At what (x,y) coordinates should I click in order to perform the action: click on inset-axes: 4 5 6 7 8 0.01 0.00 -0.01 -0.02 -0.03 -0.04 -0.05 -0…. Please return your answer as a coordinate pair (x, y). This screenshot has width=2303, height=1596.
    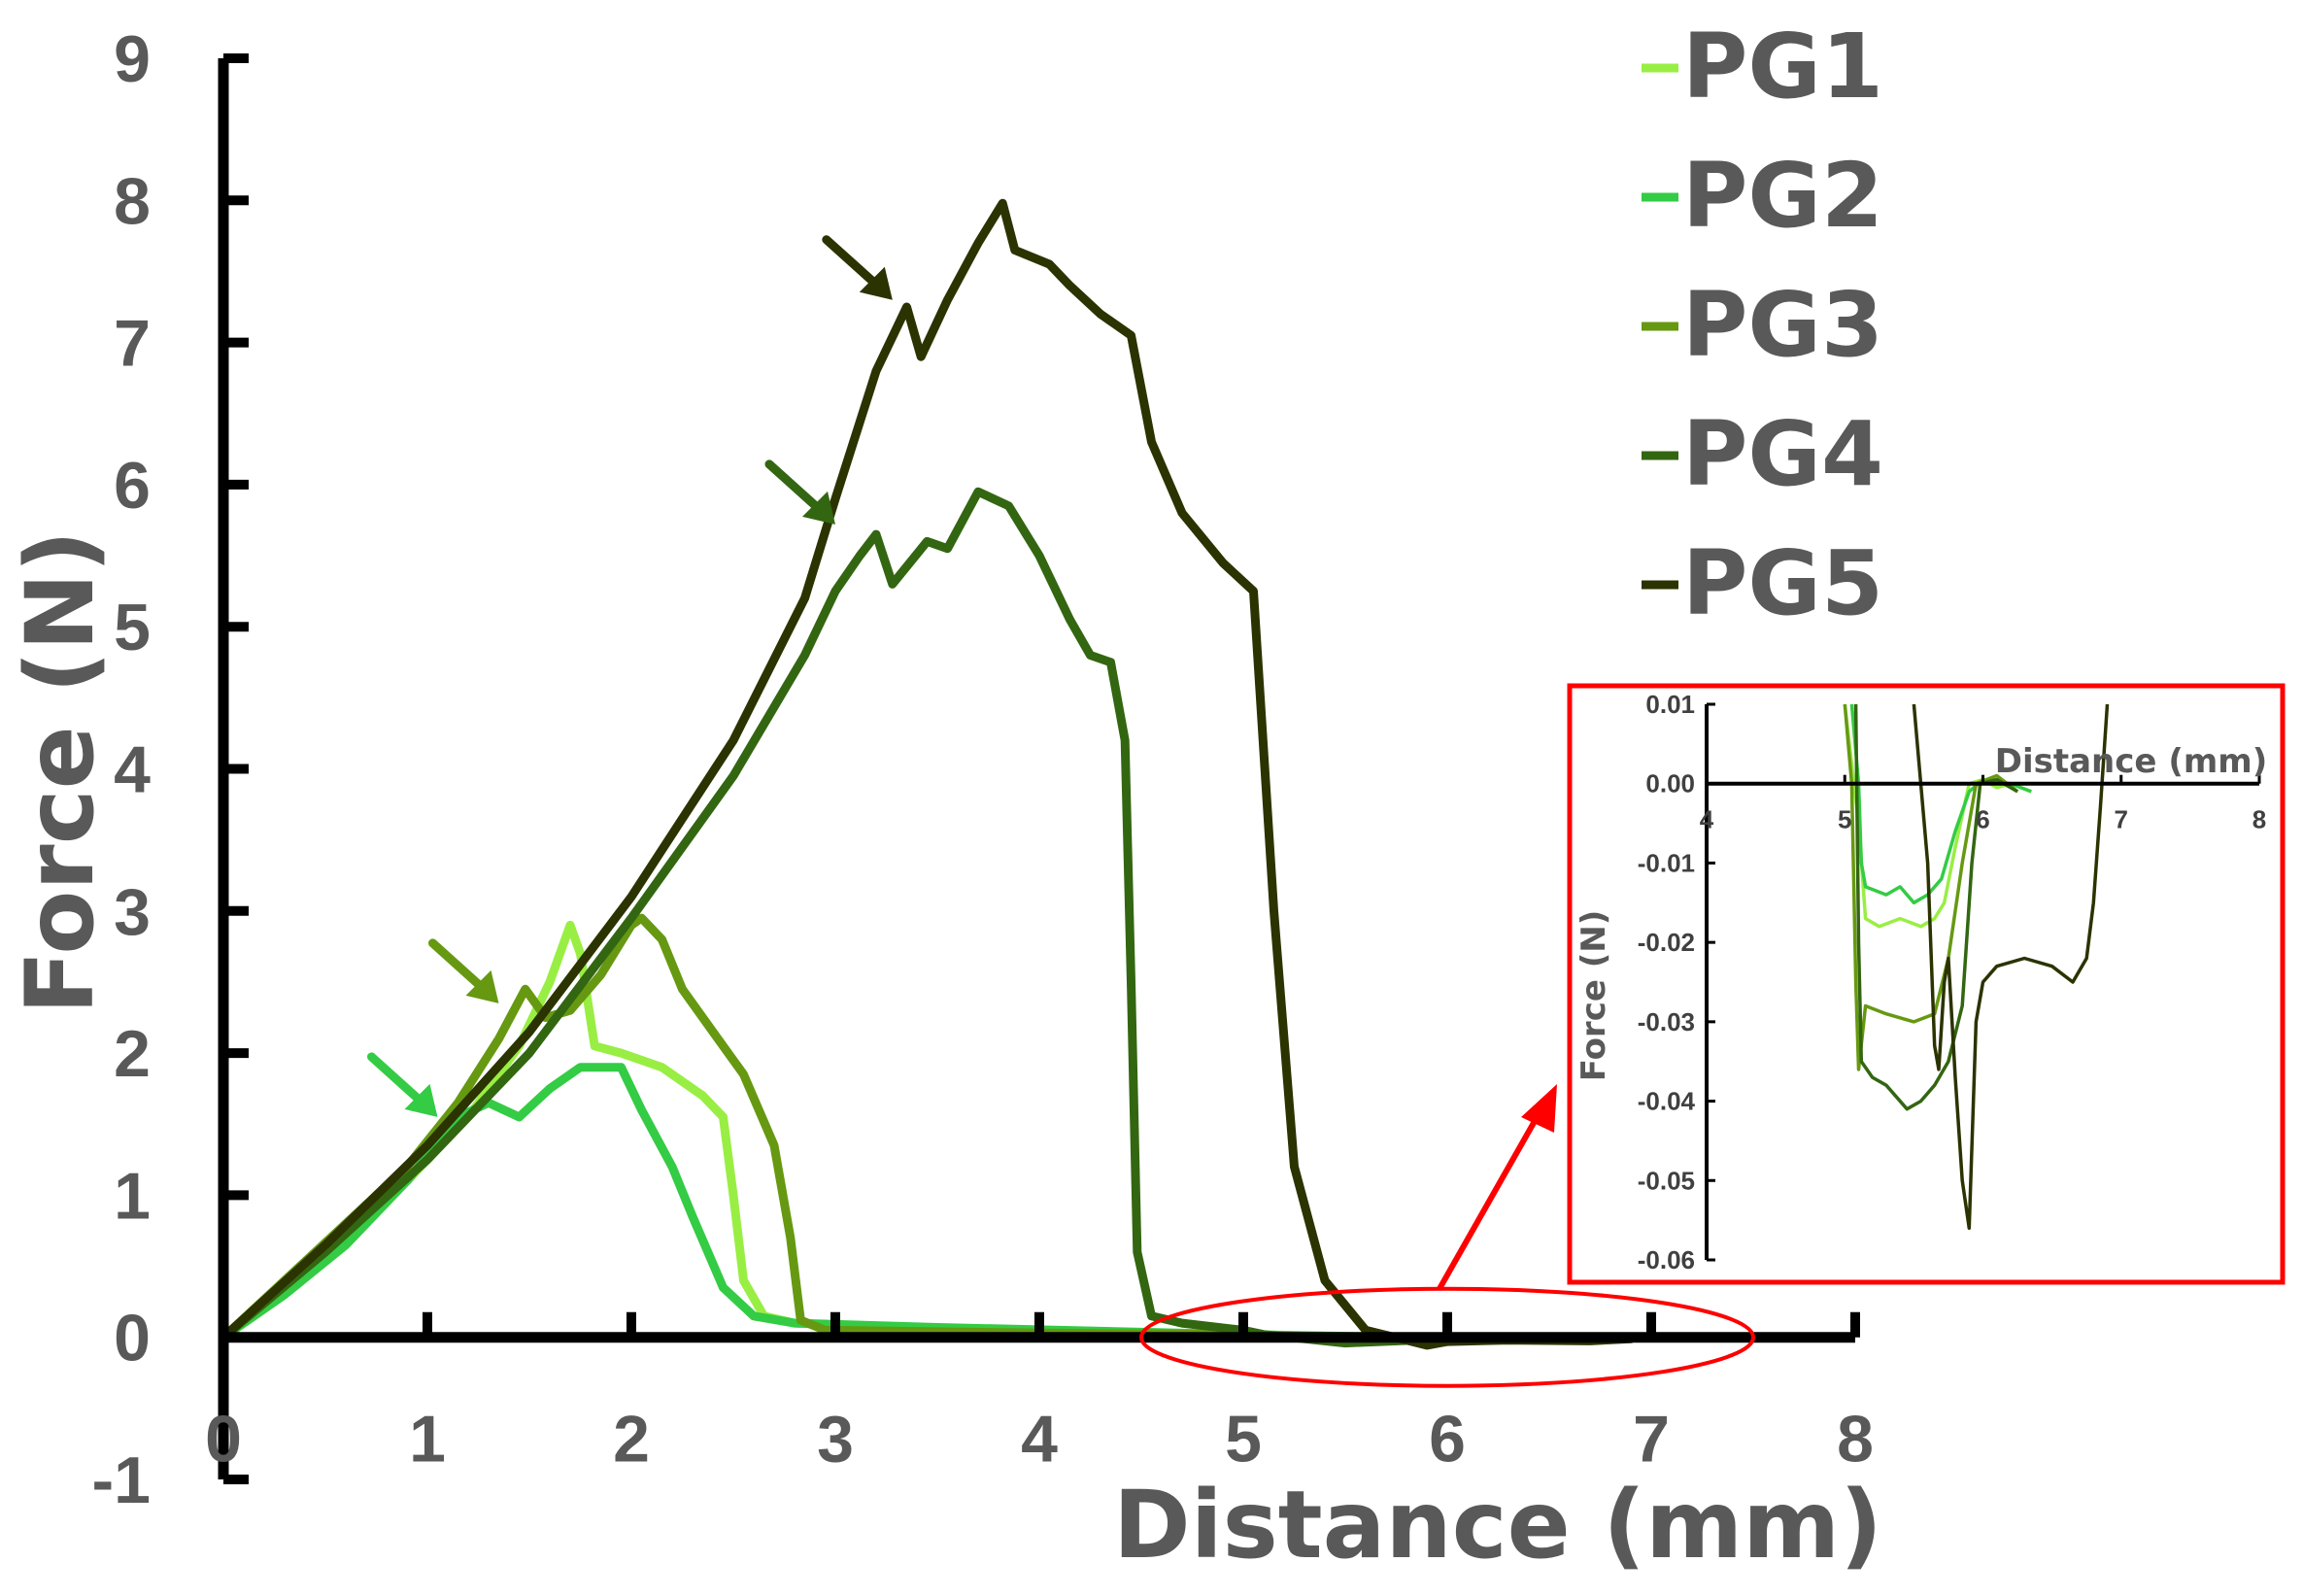
    Looking at the image, I should click on (1953, 982).